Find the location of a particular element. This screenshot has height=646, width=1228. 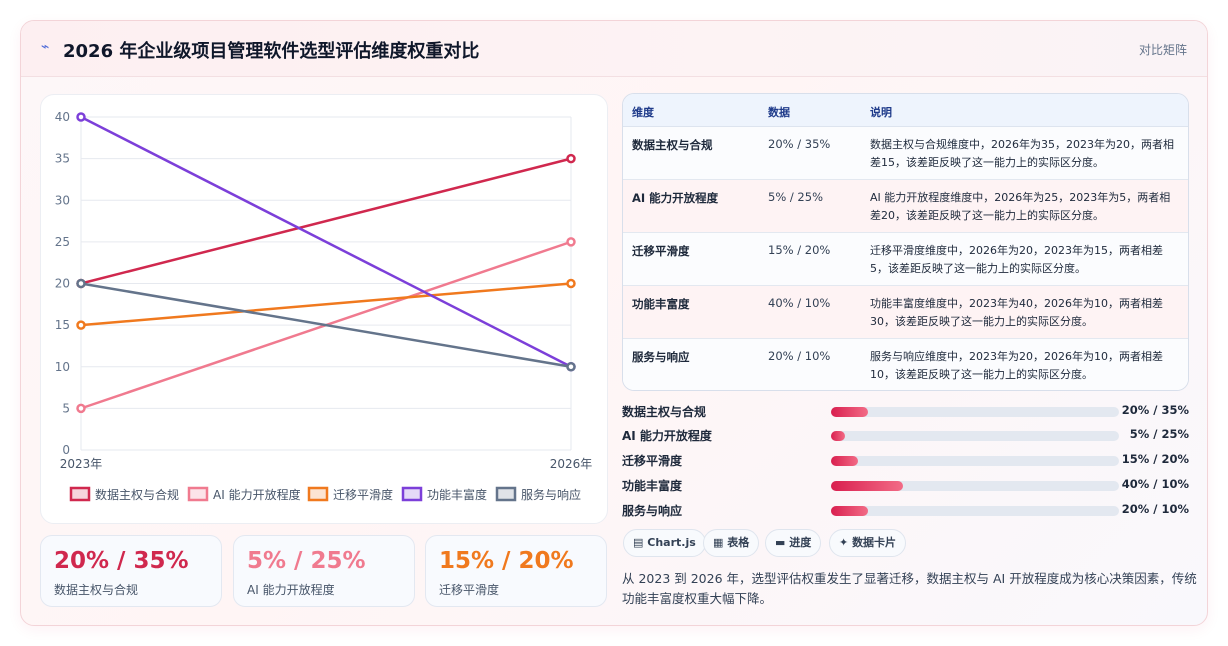

progress-value: 20% / 35% is located at coordinates (1155, 410).